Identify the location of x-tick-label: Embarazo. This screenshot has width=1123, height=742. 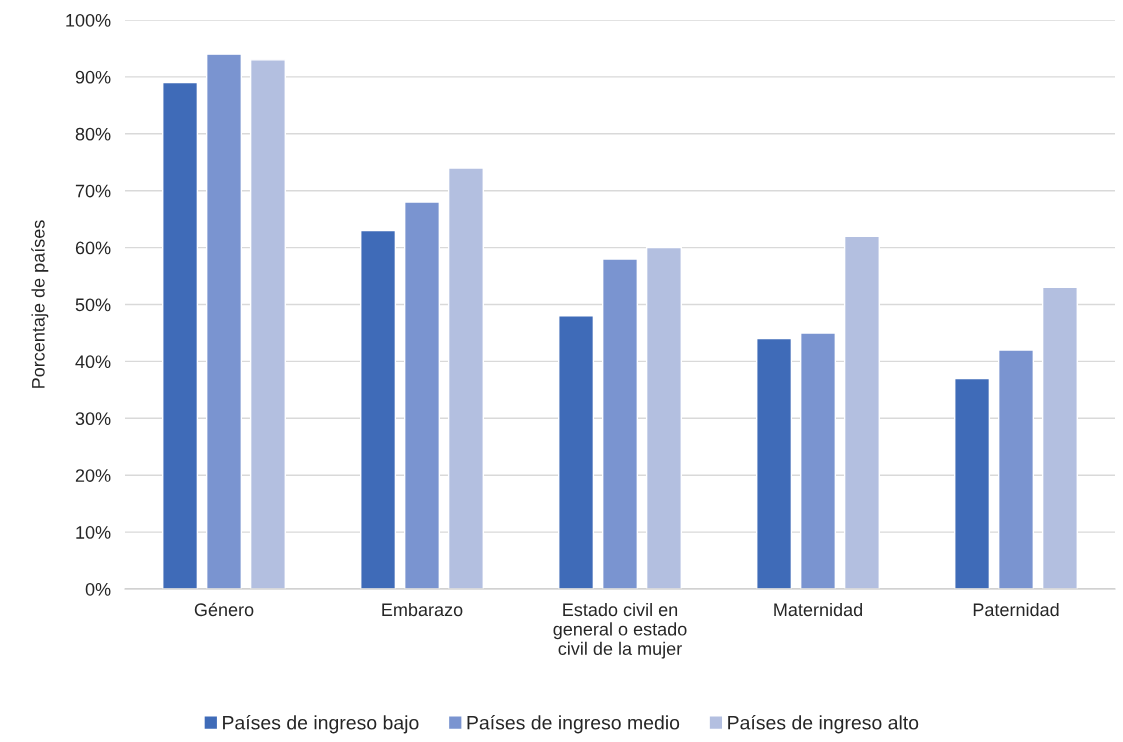
(422, 609).